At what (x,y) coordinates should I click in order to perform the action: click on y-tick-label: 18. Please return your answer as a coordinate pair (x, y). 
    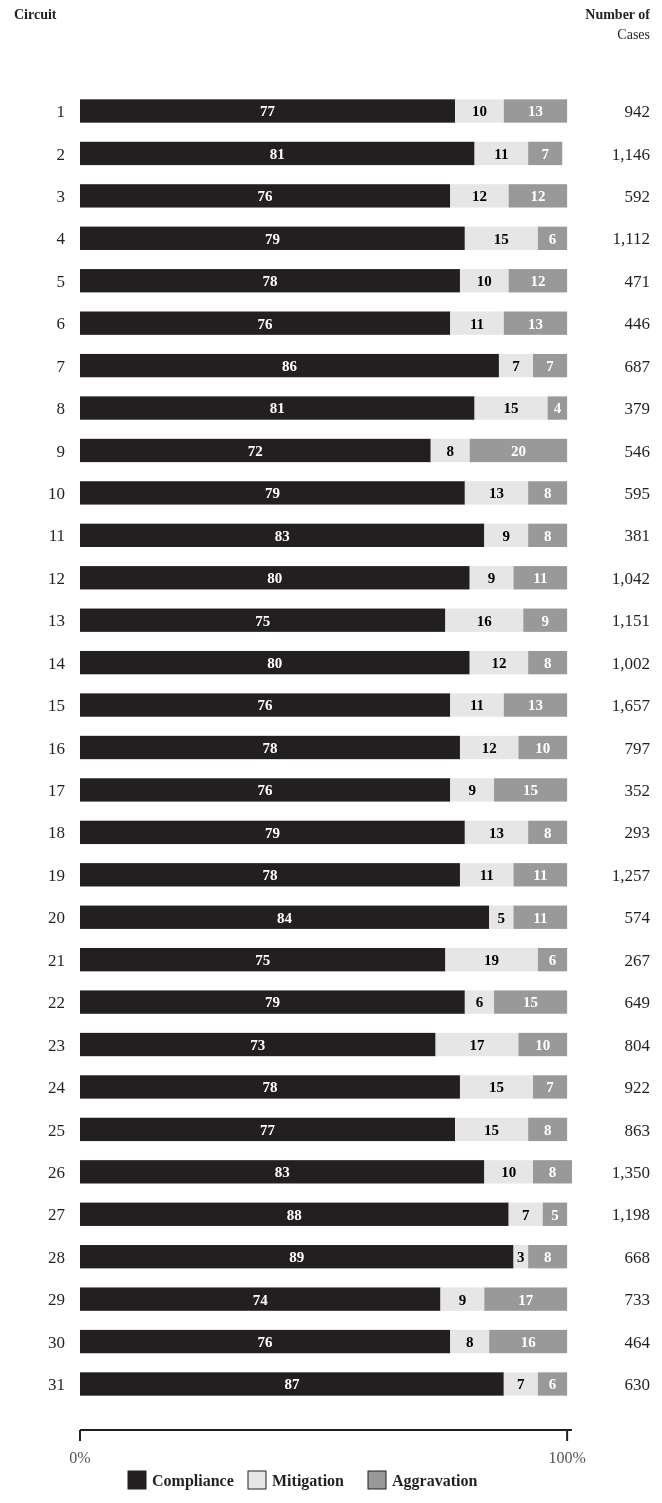
    Looking at the image, I should click on (56, 833).